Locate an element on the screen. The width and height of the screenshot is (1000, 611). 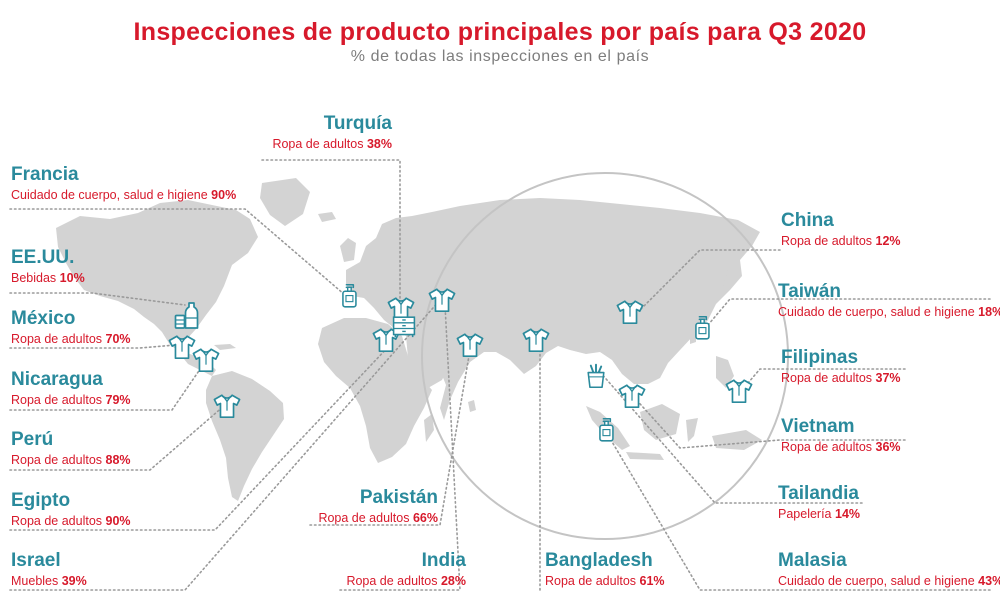
country-name: Filipinas is located at coordinates (820, 357).